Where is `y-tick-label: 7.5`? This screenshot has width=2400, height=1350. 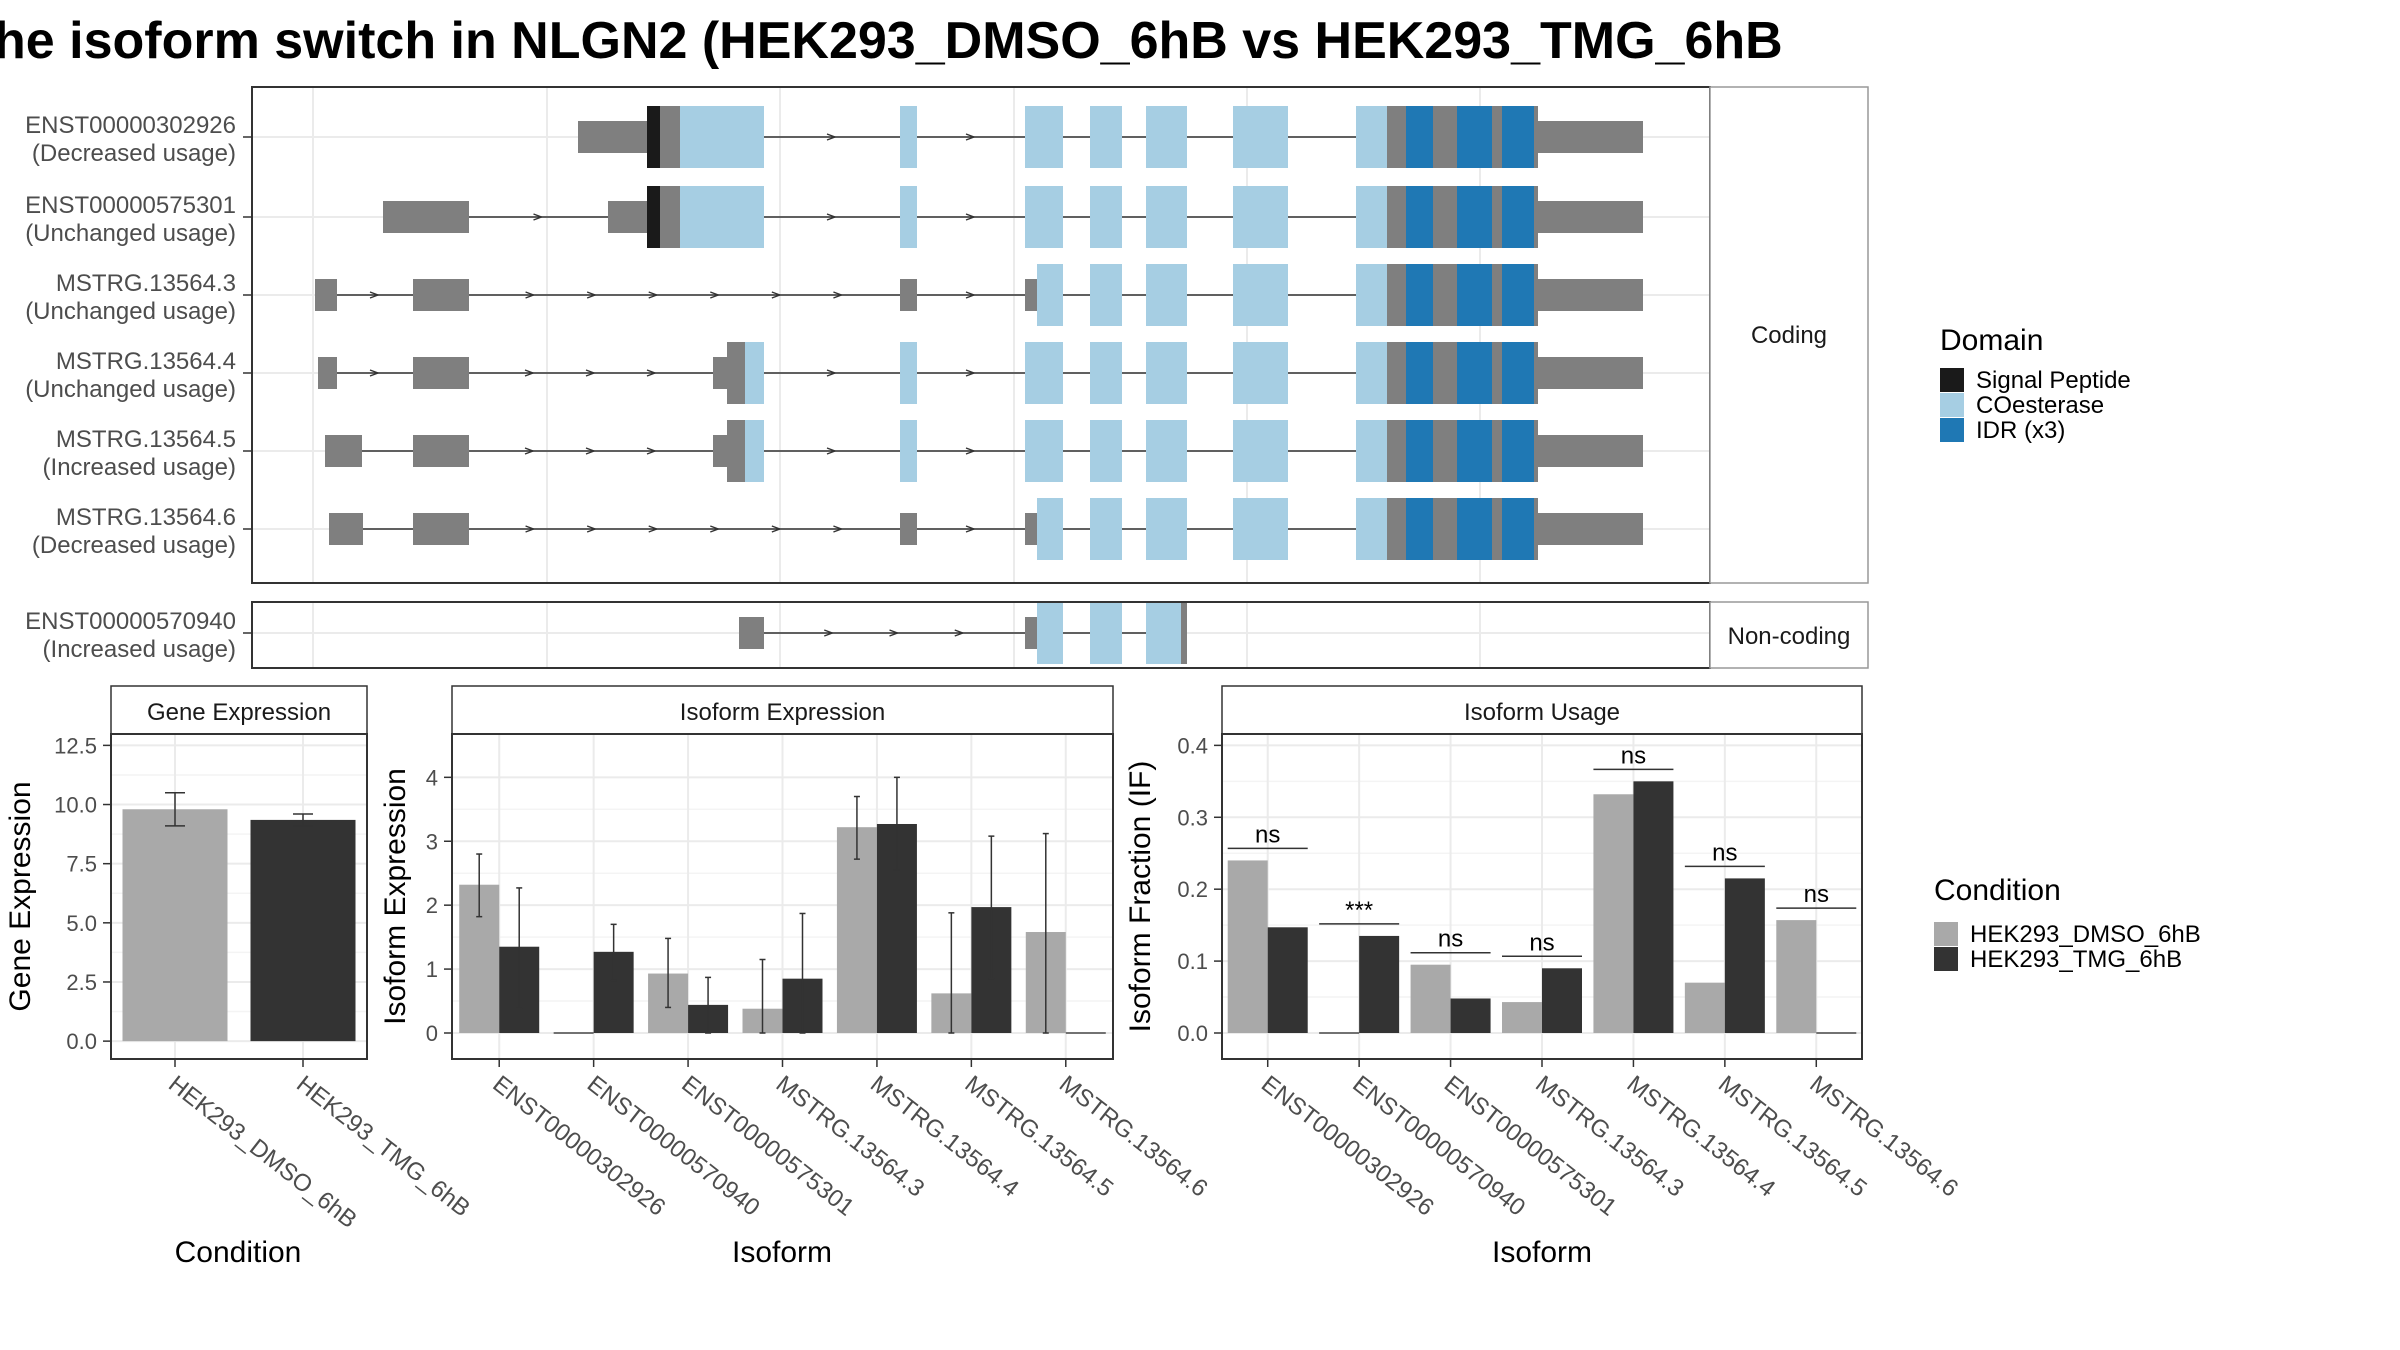 y-tick-label: 7.5 is located at coordinates (81, 864).